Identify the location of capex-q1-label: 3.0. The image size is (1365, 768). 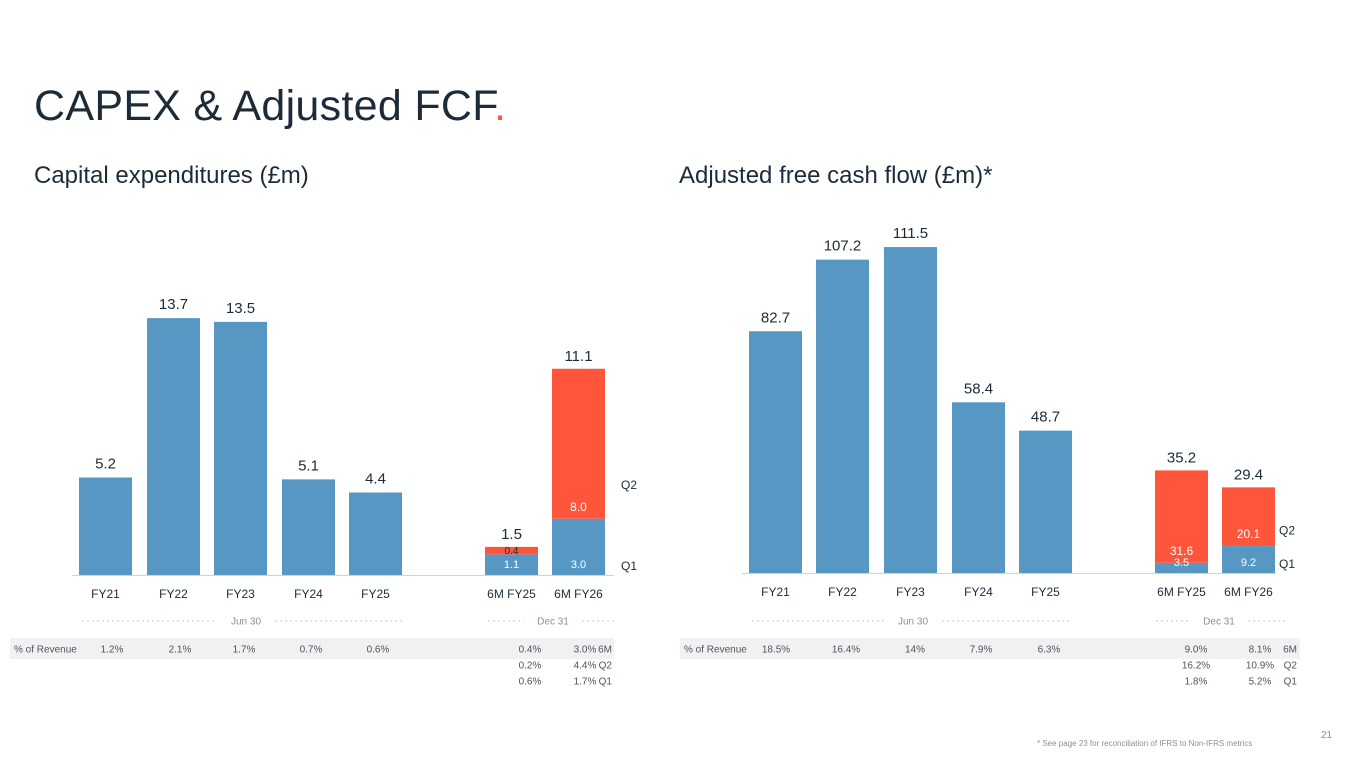
(578, 565).